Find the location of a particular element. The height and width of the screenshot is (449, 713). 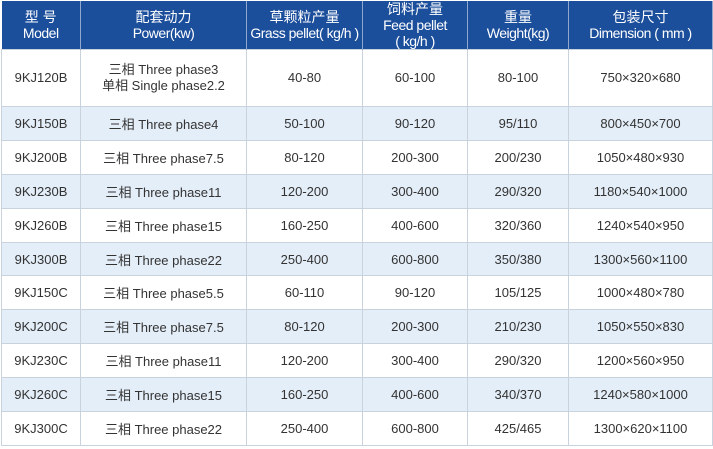

cell-dim: 1000×480×780 is located at coordinates (640, 293).